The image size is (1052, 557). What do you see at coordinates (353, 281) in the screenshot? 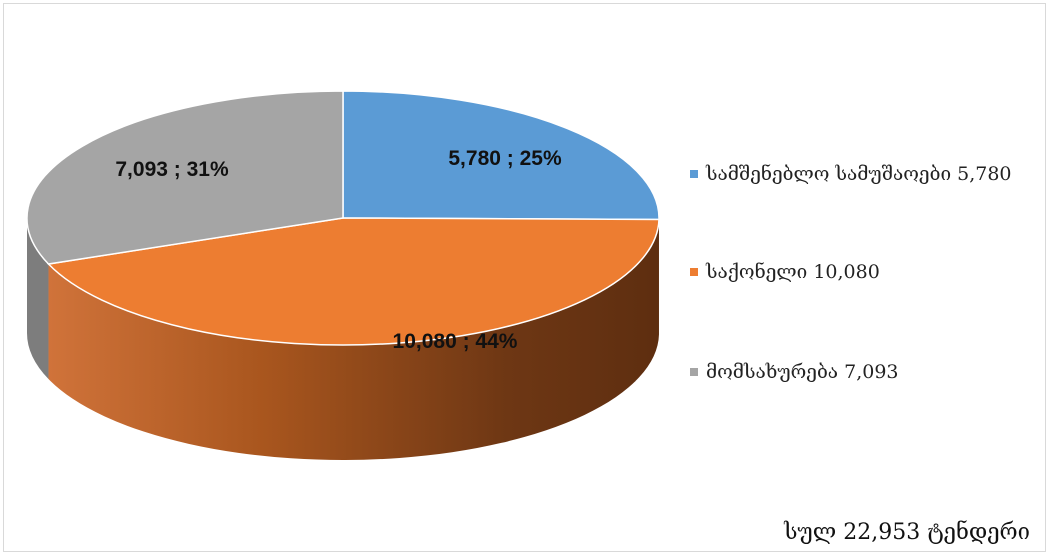
I see `slice-goods` at bounding box center [353, 281].